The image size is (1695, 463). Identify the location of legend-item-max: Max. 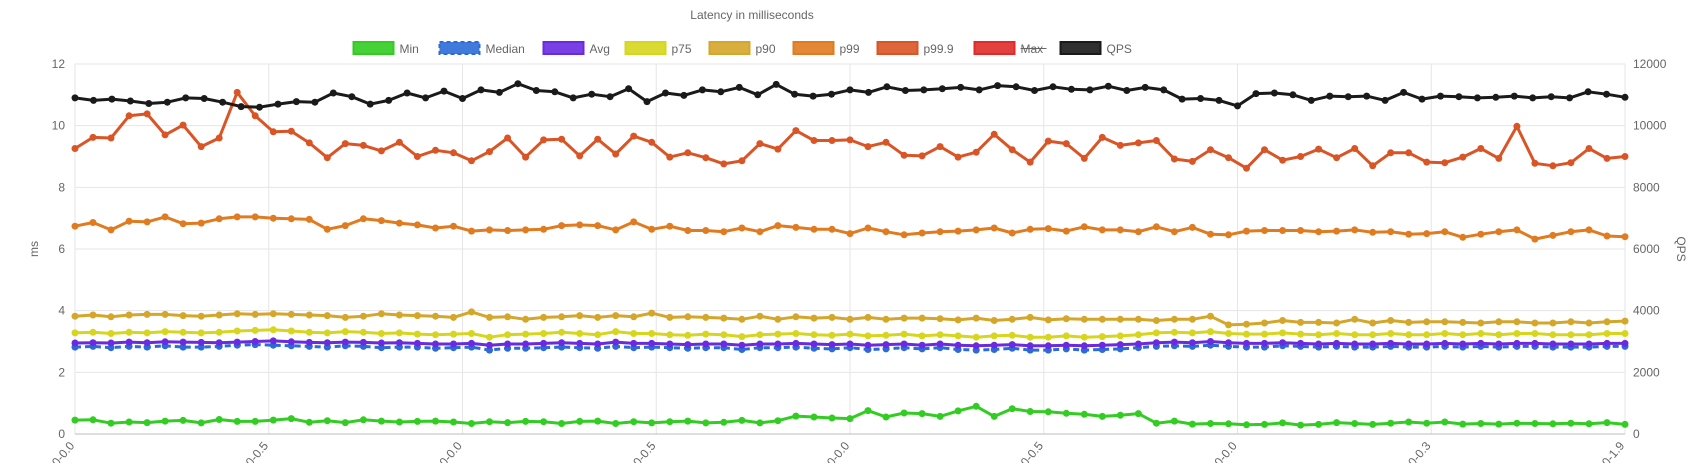
(1010, 48).